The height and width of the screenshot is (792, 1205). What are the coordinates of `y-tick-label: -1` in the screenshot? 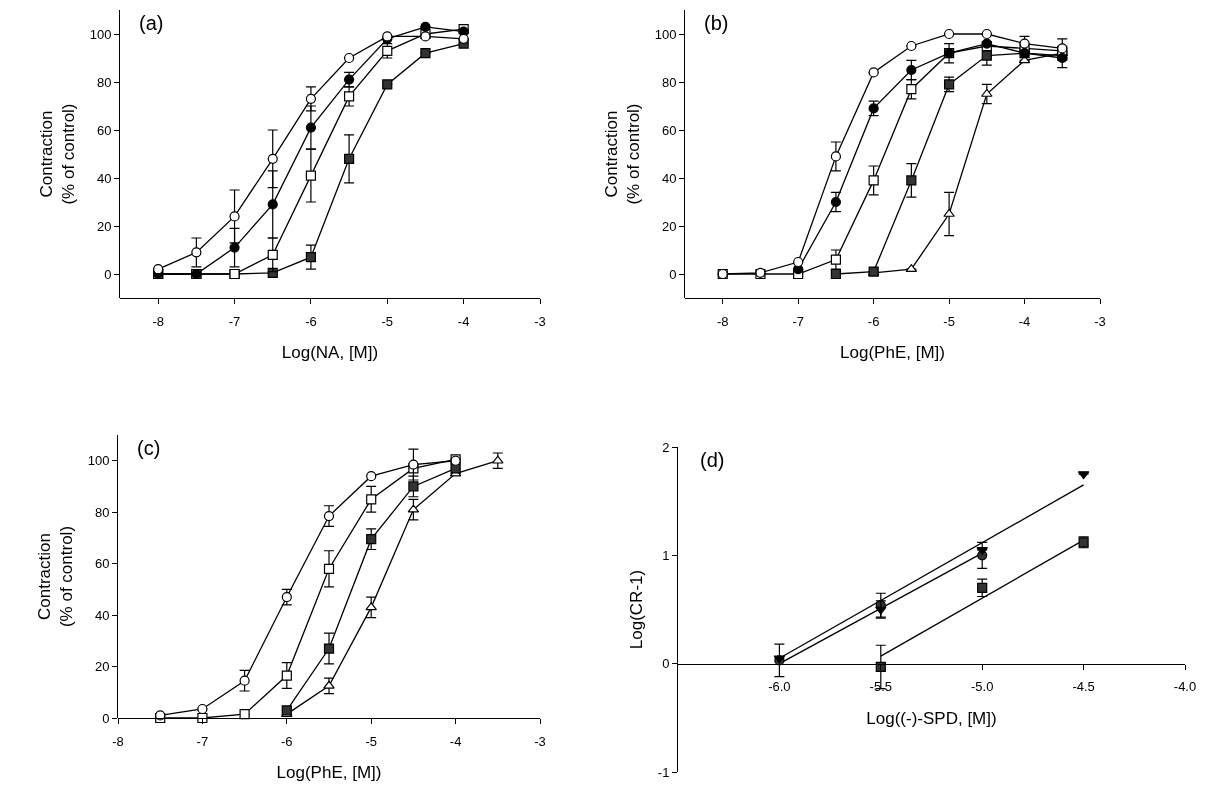 It's located at (663, 772).